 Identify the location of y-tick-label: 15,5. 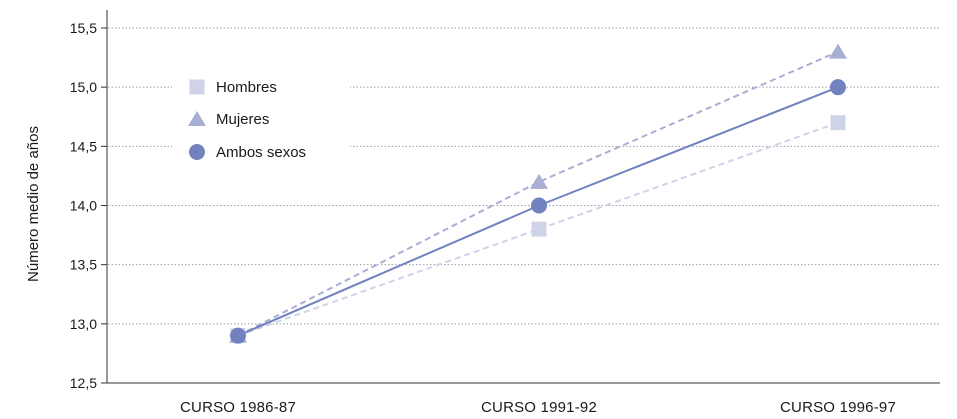
(83, 28).